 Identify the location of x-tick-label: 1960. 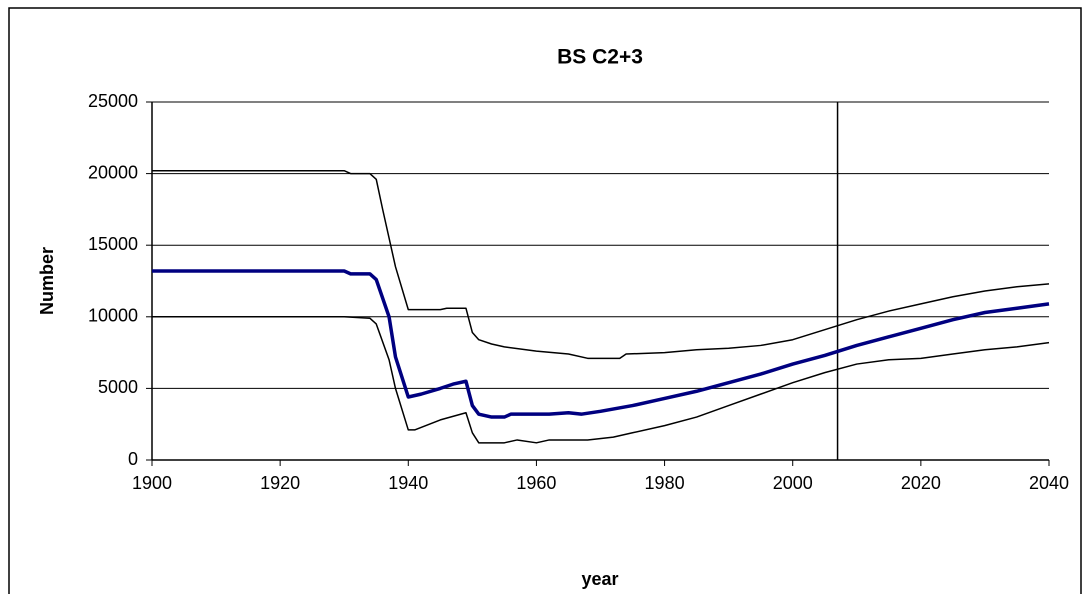
(536, 483).